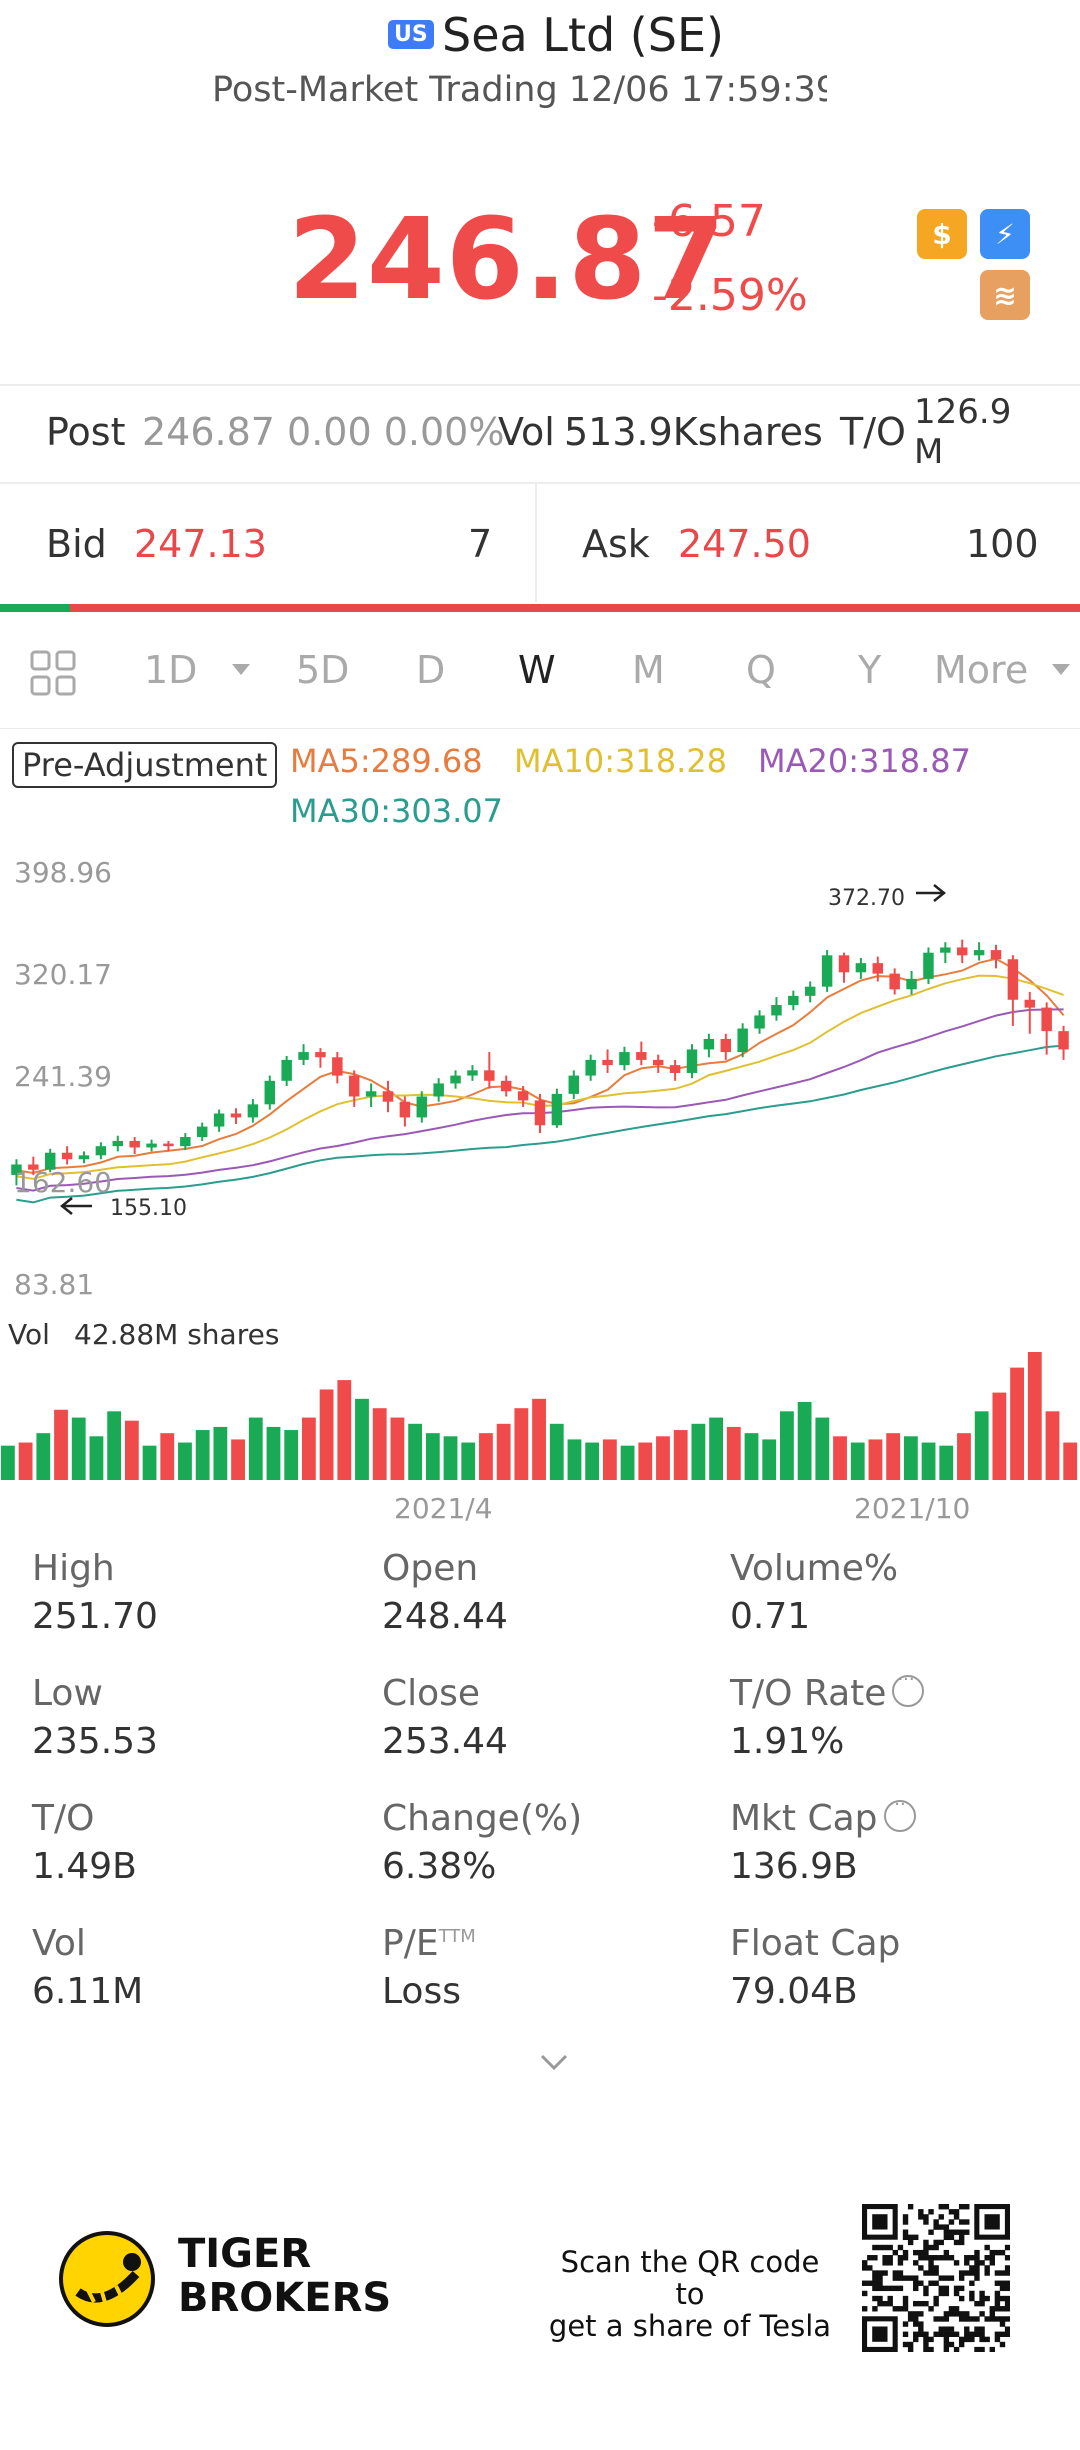 The image size is (1080, 2450). I want to click on dollar-badge-icon: $, so click(942, 234).